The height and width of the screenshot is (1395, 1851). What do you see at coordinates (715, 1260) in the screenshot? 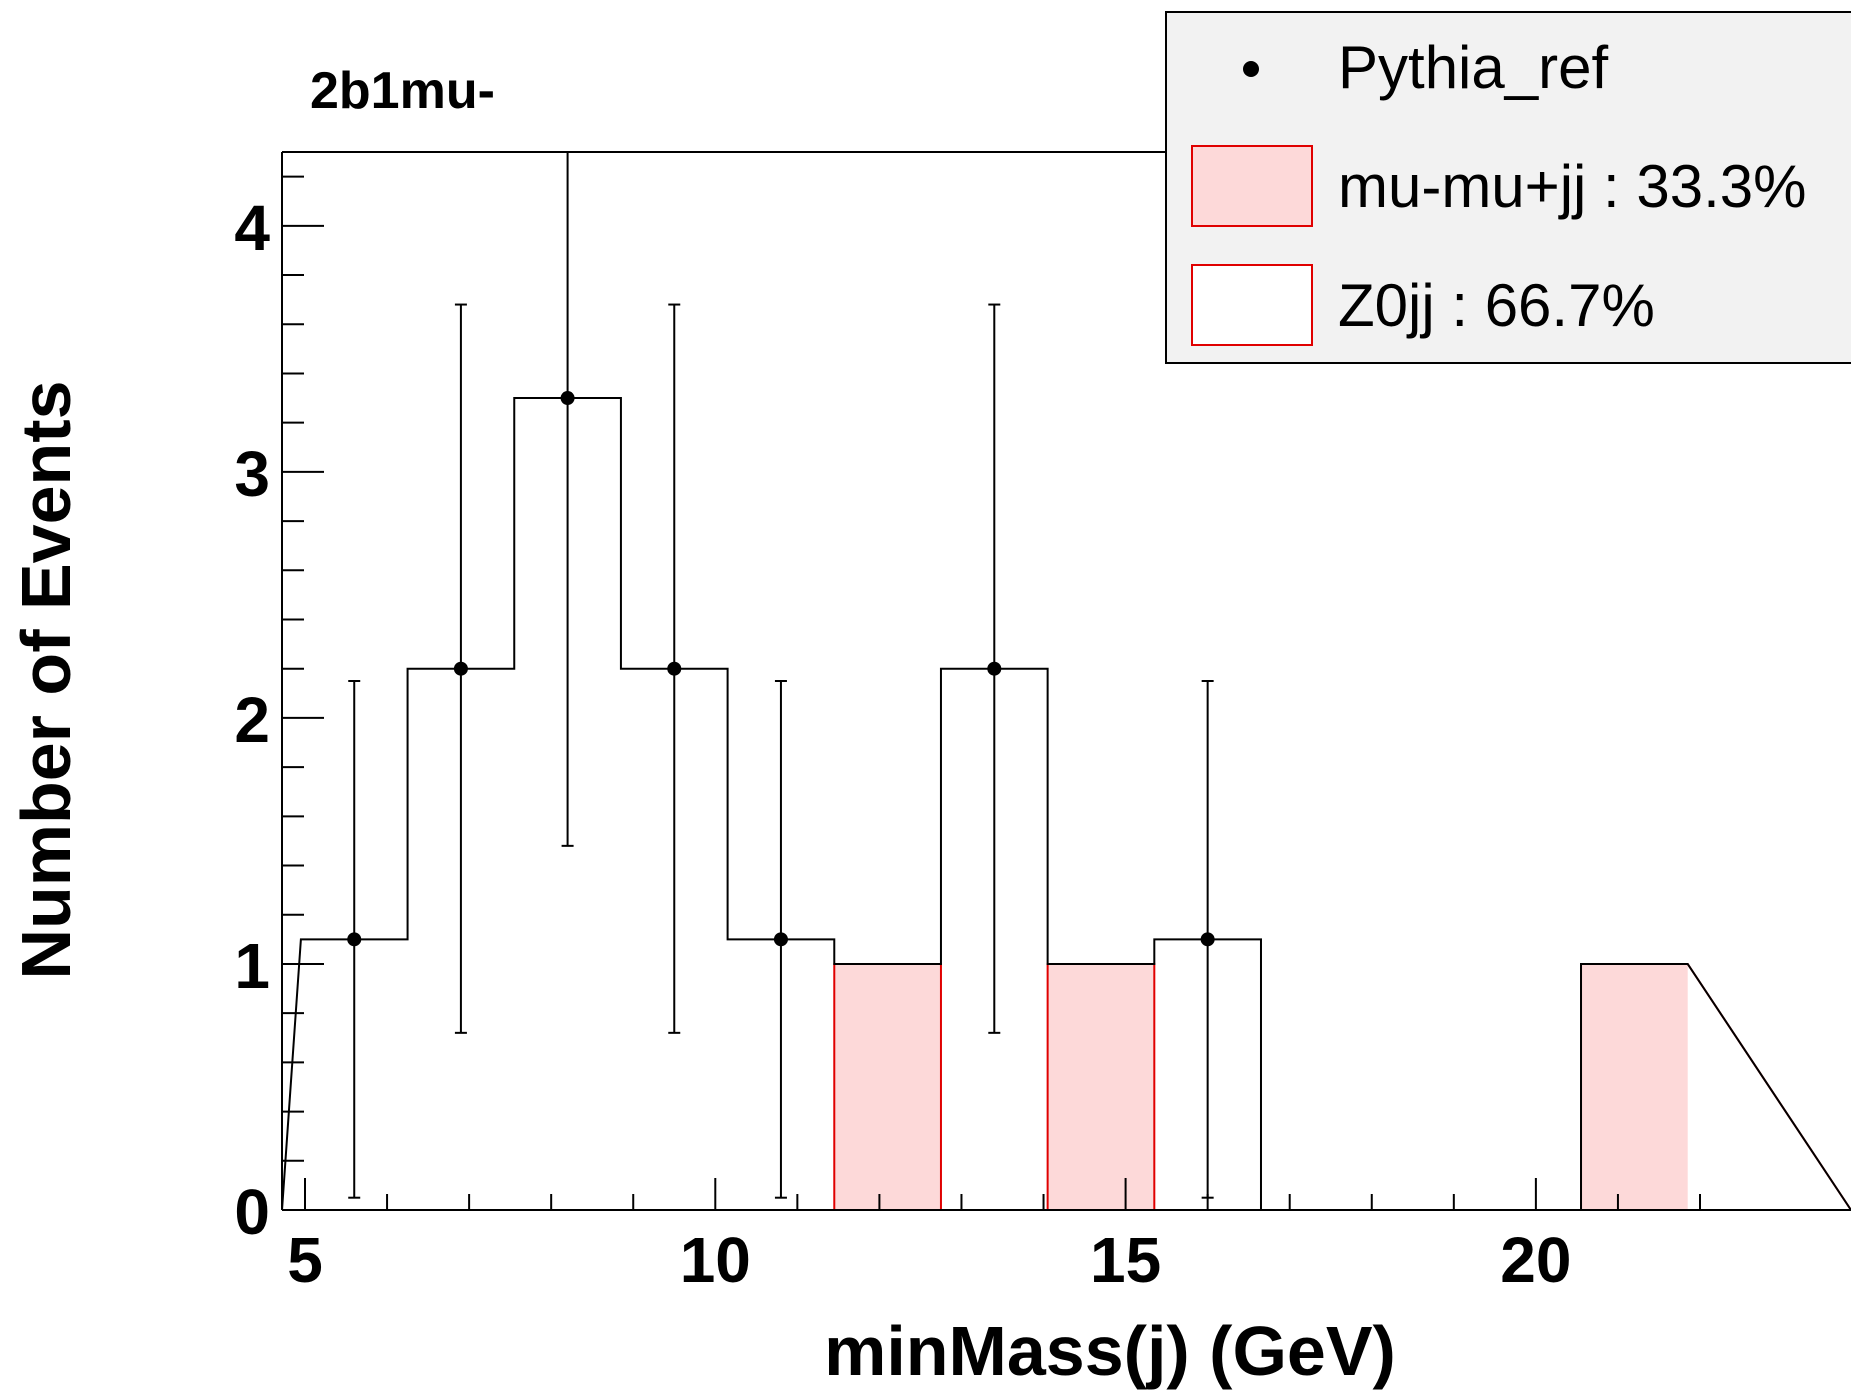
I see `x-tick-label-10: 10` at bounding box center [715, 1260].